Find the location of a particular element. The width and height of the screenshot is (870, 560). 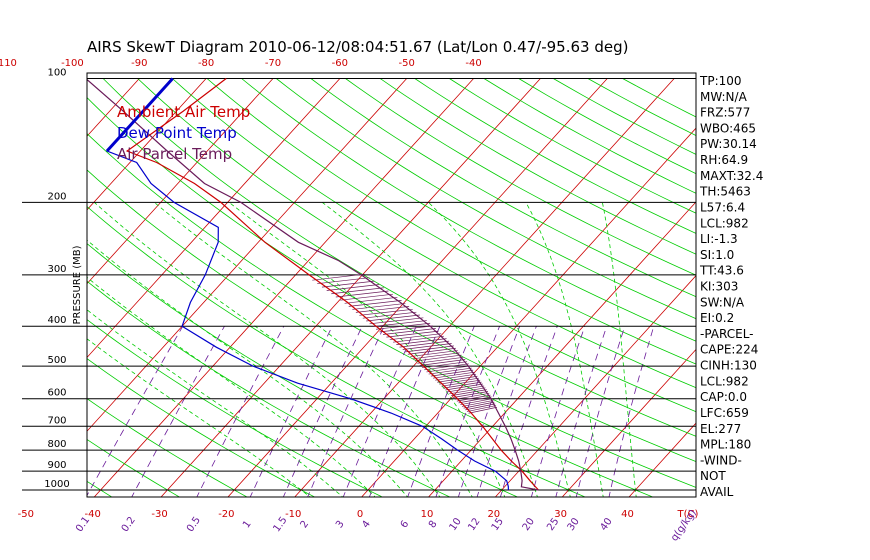

index-label: WBO:465 is located at coordinates (728, 128).